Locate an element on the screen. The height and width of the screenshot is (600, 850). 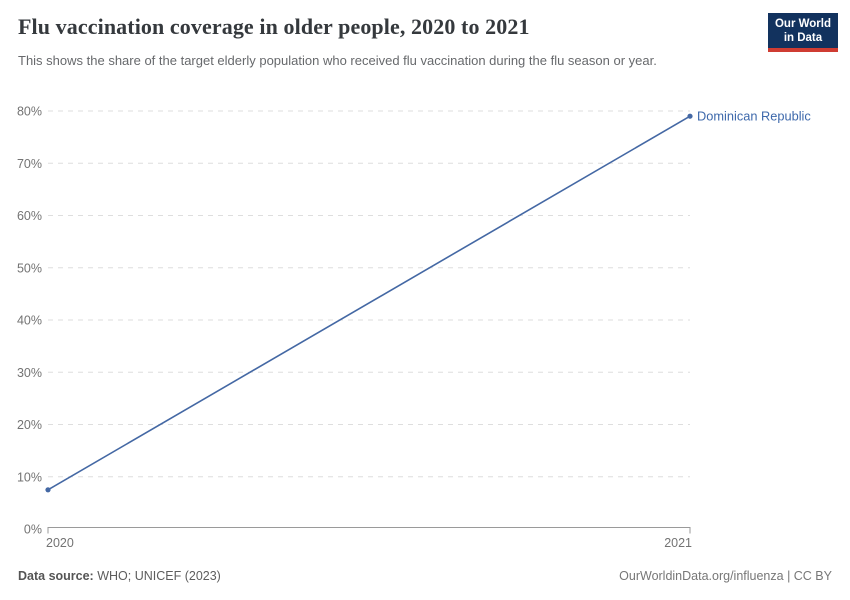
credit-link: OurWorldinData.org/influenza | CC BY is located at coordinates (725, 576).